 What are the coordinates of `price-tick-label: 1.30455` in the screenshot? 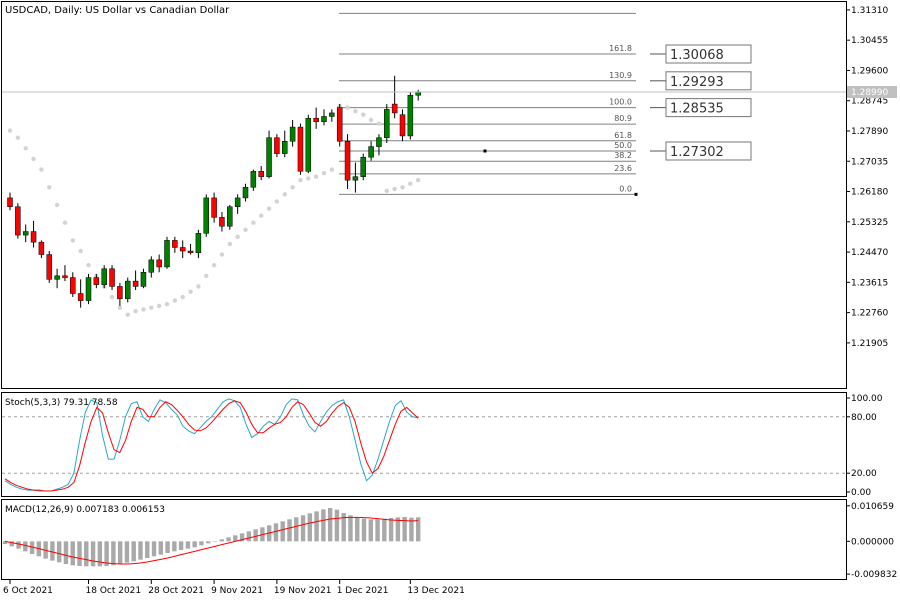 It's located at (869, 41).